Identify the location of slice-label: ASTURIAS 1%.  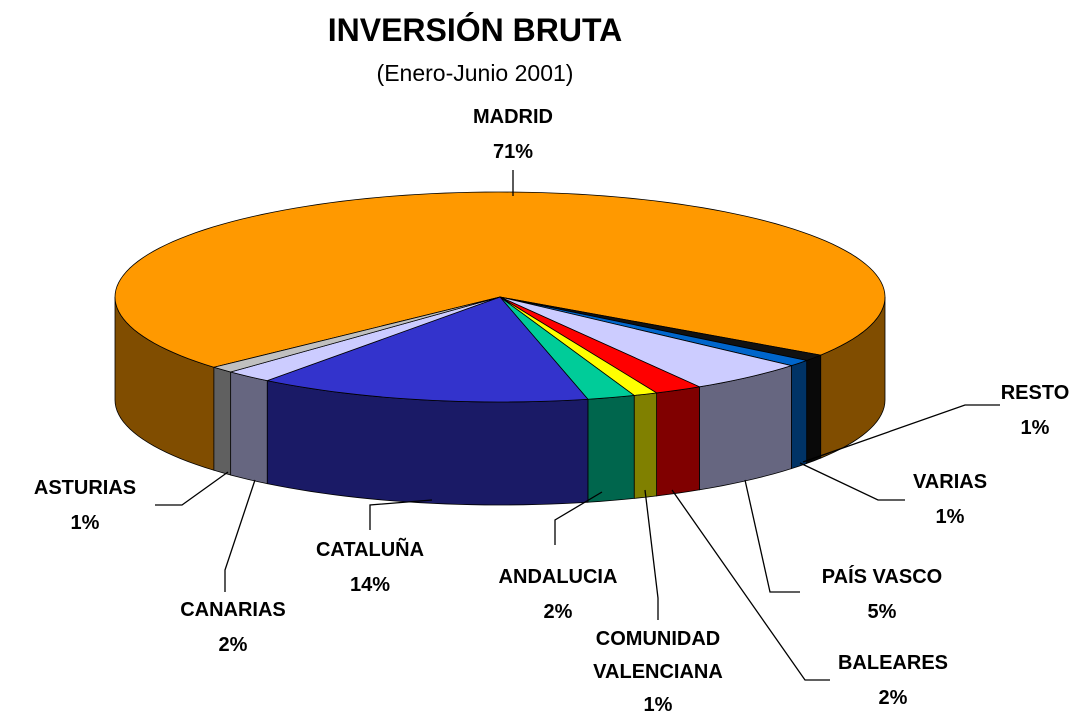
(85, 506).